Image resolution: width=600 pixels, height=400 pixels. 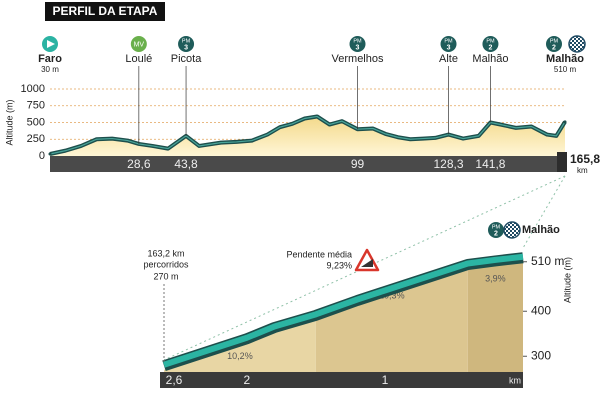 I want to click on slope-glyph, so click(x=367, y=263).